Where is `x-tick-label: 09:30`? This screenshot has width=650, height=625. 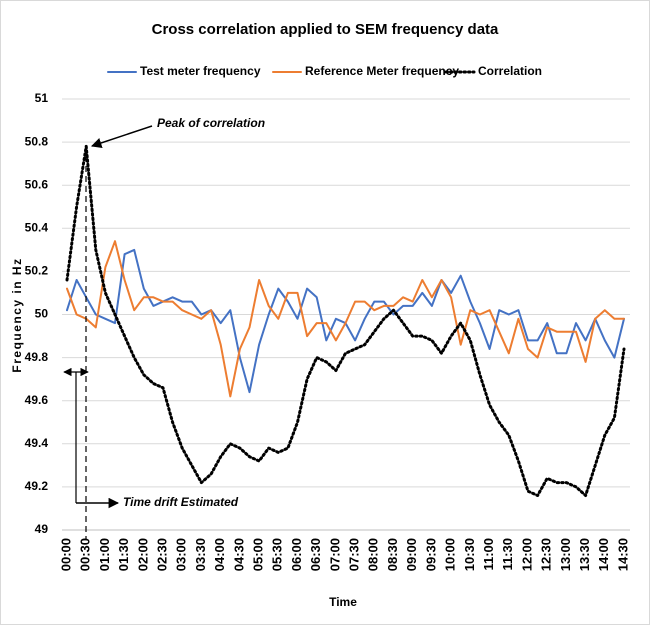 x-tick-label: 09:30 is located at coordinates (430, 554).